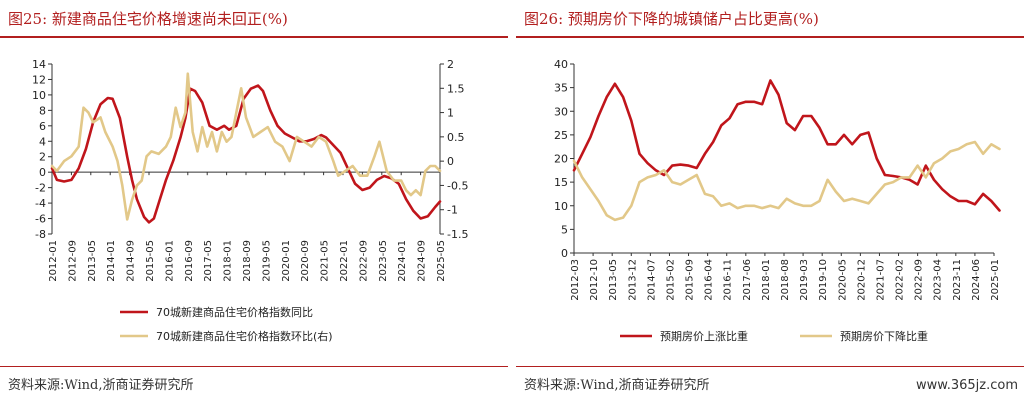 Image resolution: width=1024 pixels, height=400 pixels. Describe the element at coordinates (40, 188) in the screenshot. I see `y-tick-label: -2` at that location.